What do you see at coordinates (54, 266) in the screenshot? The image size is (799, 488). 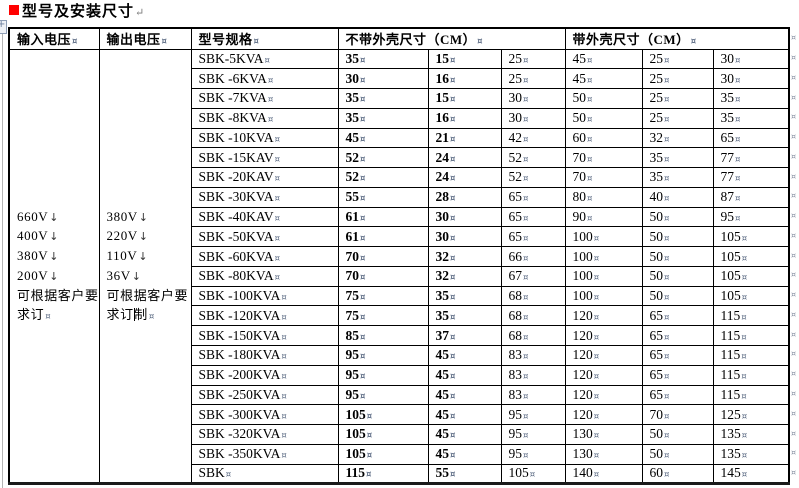 I see `input-voltage-cell: 660V↓ 400V↓ 380V↓ 200V↓ 可根据客户要 求订¤` at bounding box center [54, 266].